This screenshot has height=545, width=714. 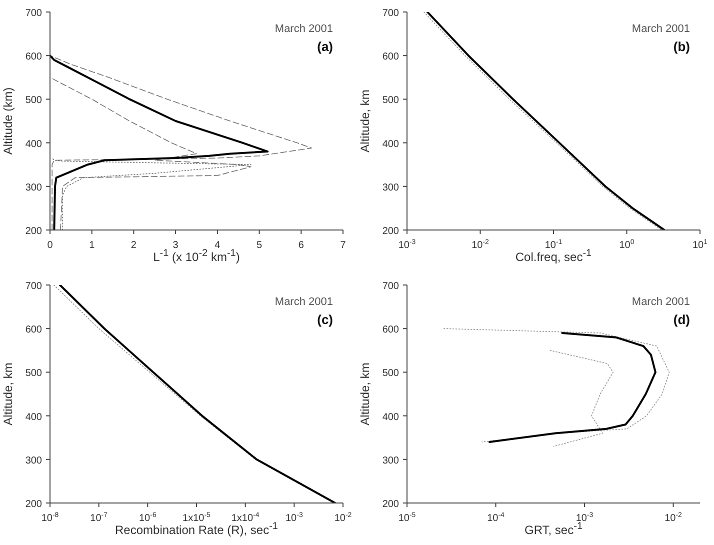 What do you see at coordinates (245, 518) in the screenshot?
I see `x-tick-label: 1x10$^{-4}$` at bounding box center [245, 518].